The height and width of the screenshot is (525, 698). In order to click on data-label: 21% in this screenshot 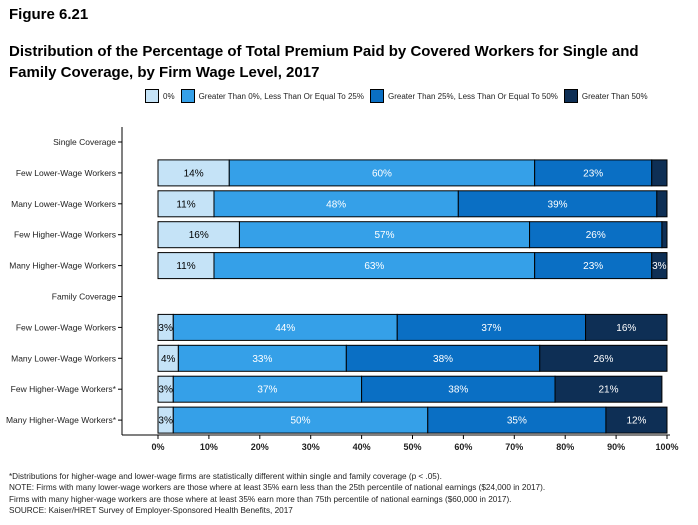, I will do `click(608, 390)`.